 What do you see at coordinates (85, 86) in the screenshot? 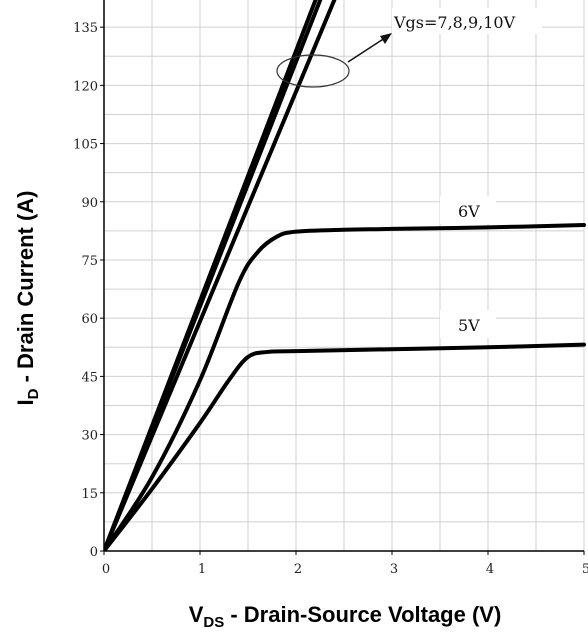
I see `y-tick-label: 120` at bounding box center [85, 86].